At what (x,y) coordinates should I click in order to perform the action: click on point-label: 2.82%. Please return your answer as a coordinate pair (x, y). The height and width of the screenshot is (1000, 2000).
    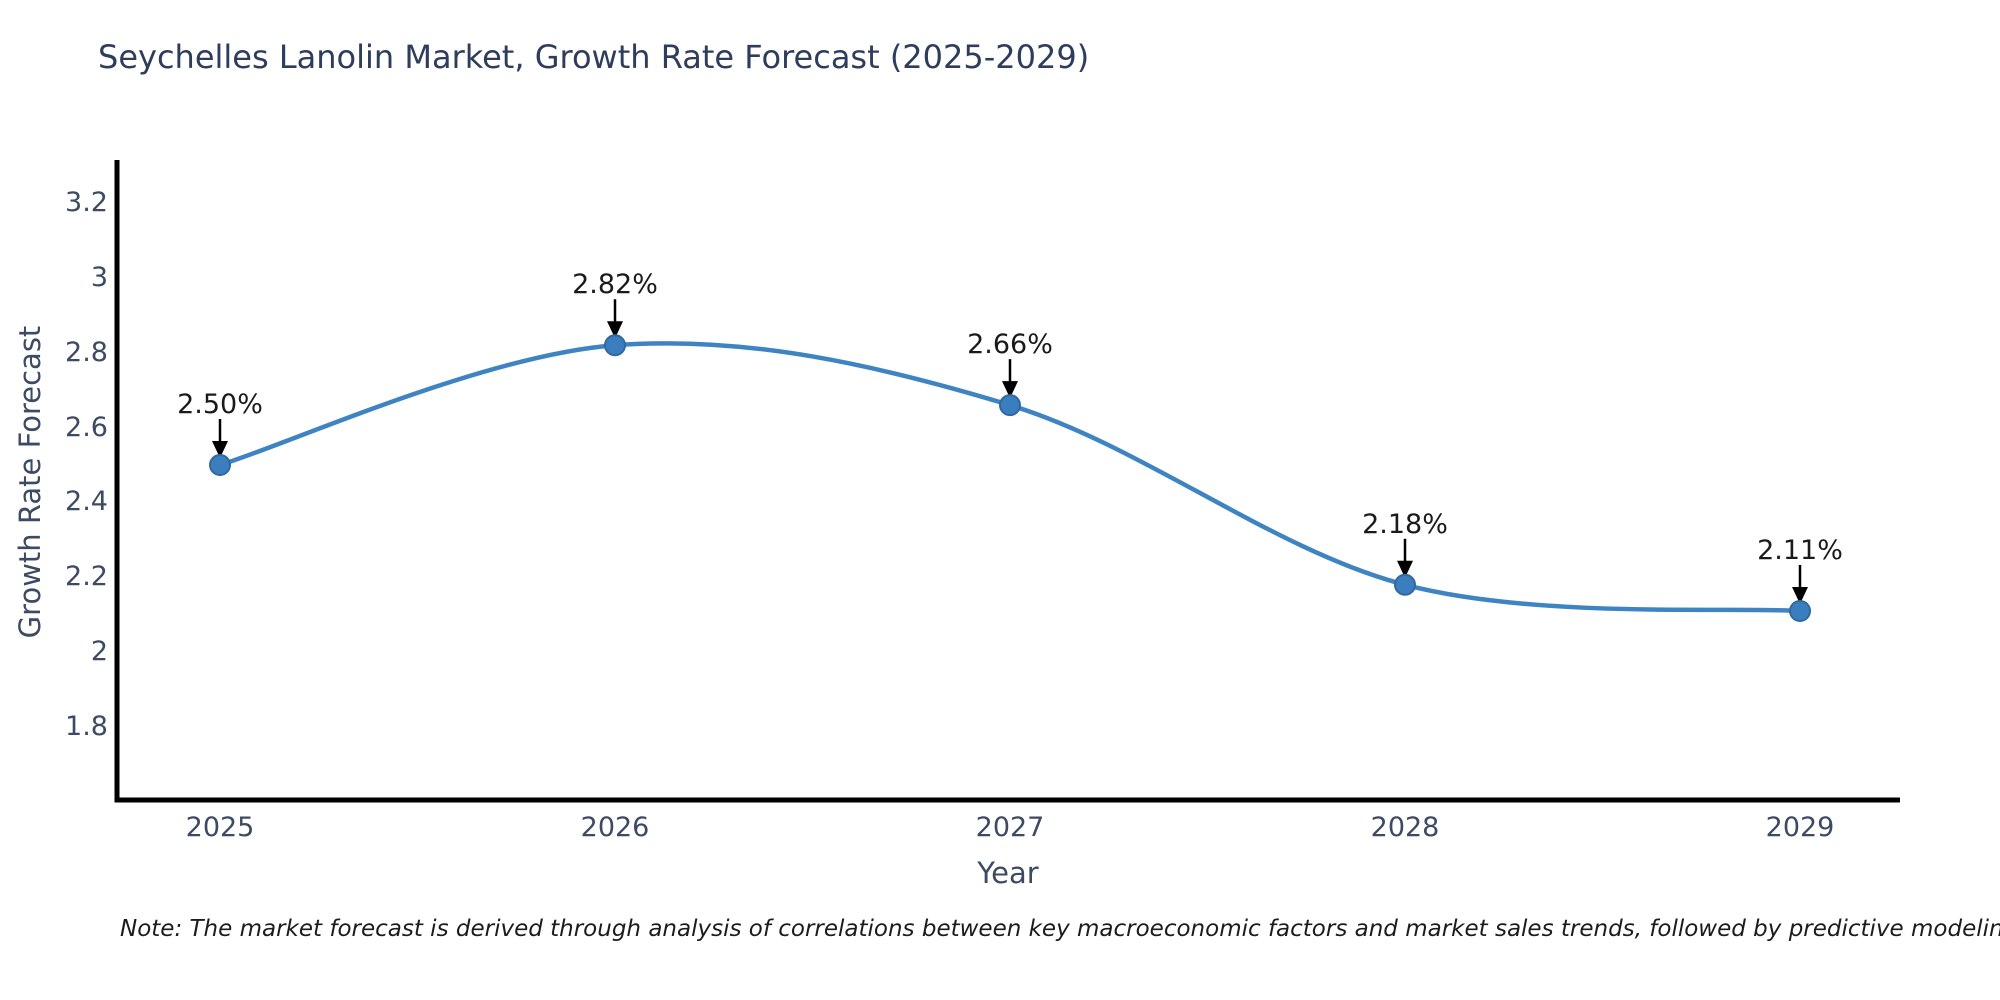
    Looking at the image, I should click on (615, 285).